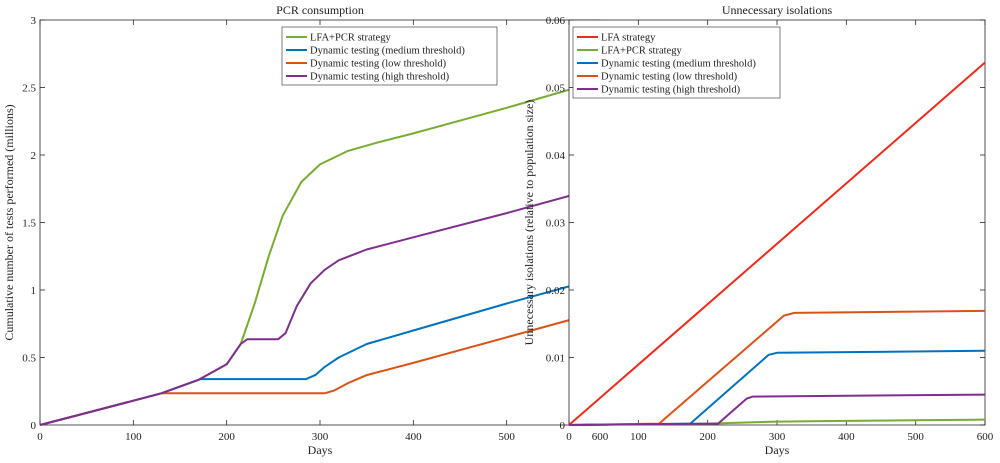 The height and width of the screenshot is (463, 1000). I want to click on y-tick-label: 0.5, so click(29, 359).